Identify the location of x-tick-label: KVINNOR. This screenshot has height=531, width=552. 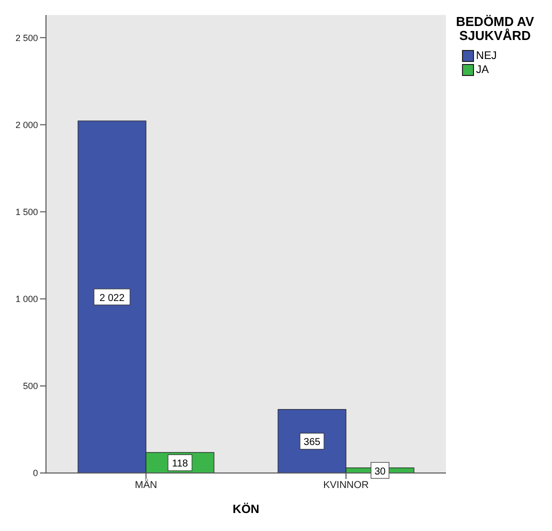
(346, 486).